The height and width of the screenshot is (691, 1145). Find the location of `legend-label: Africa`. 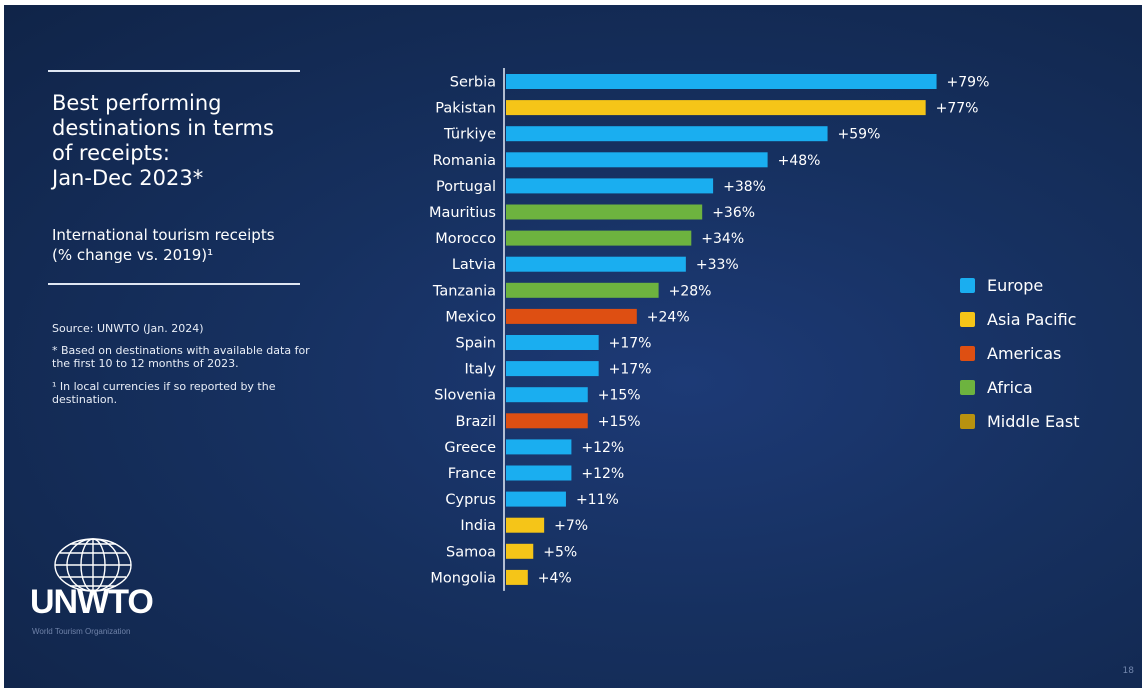

legend-label: Africa is located at coordinates (1010, 387).